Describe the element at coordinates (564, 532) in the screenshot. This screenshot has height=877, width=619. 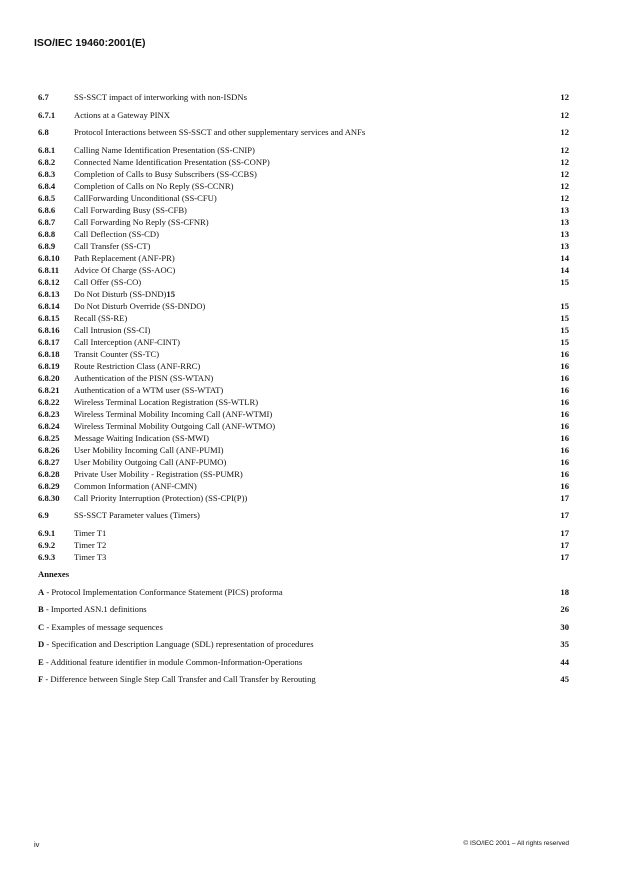
I see `entry-page: 17` at that location.